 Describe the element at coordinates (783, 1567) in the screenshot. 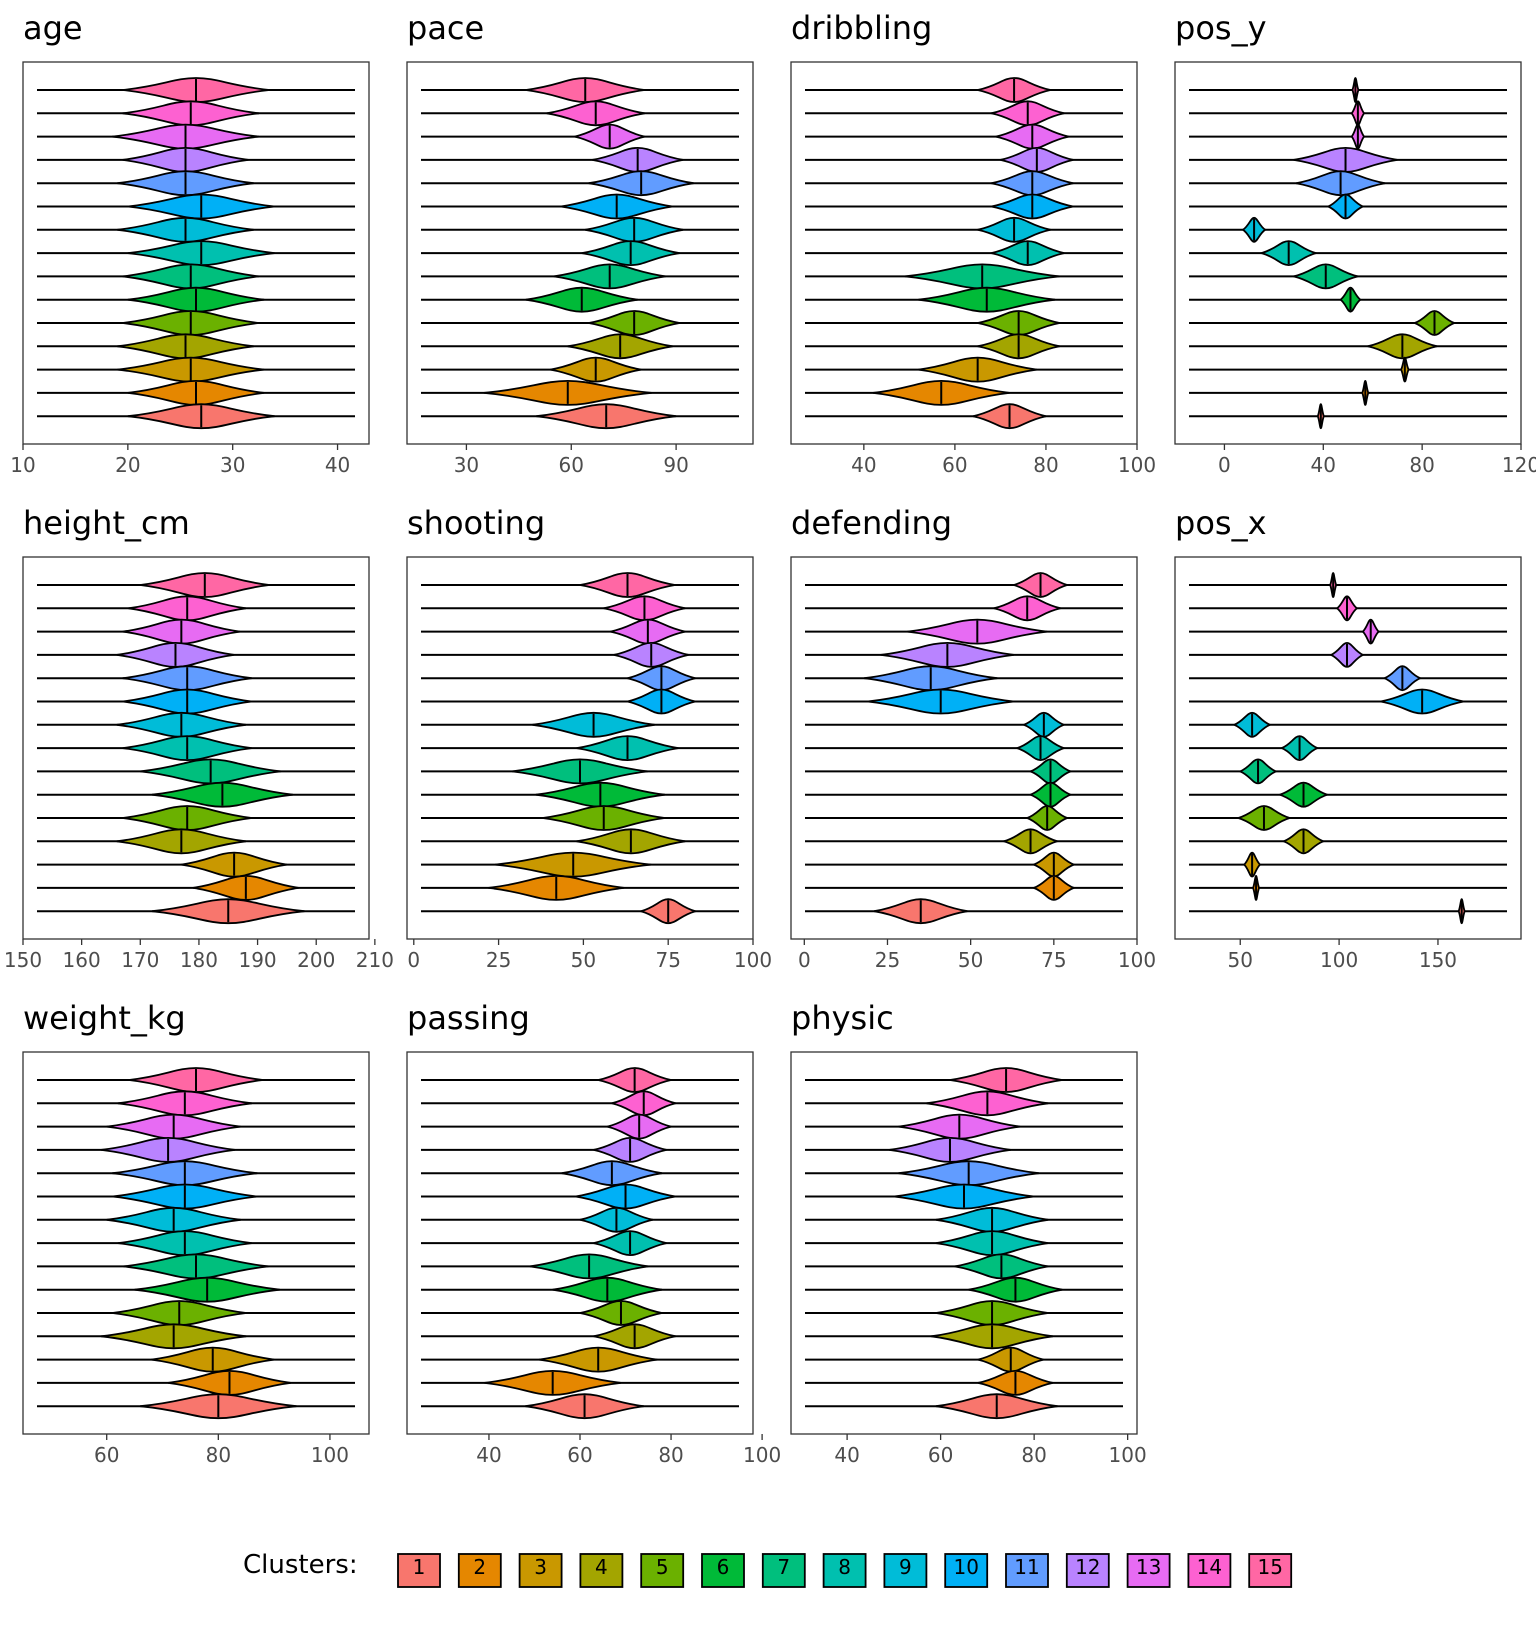

I see `legend-label-7: 7` at that location.